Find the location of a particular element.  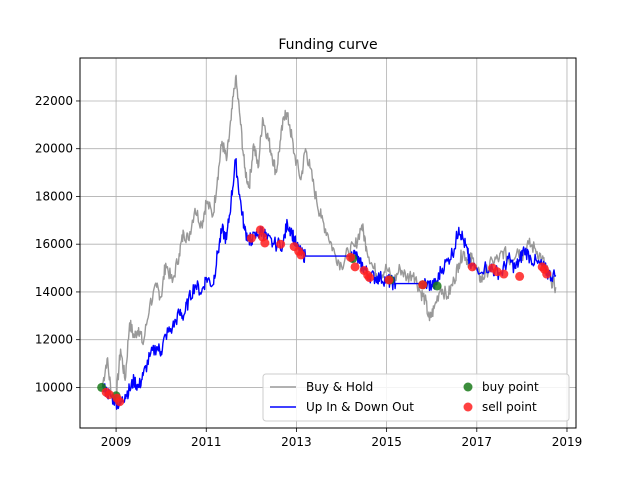

legend-label: sell point is located at coordinates (509, 407).